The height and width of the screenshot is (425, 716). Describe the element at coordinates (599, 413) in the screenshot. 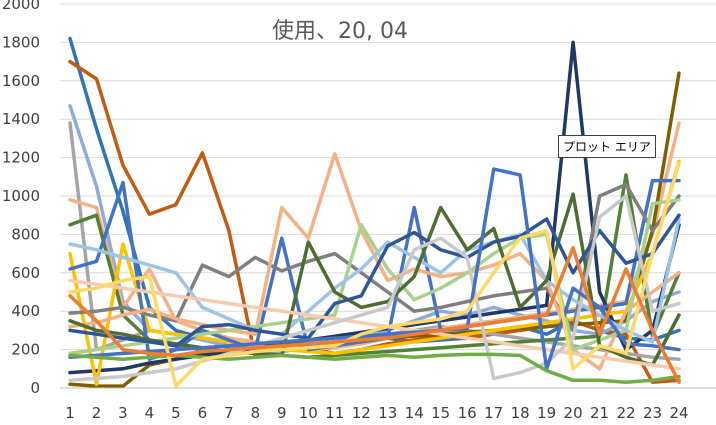

I see `x-tick-label: 21` at that location.